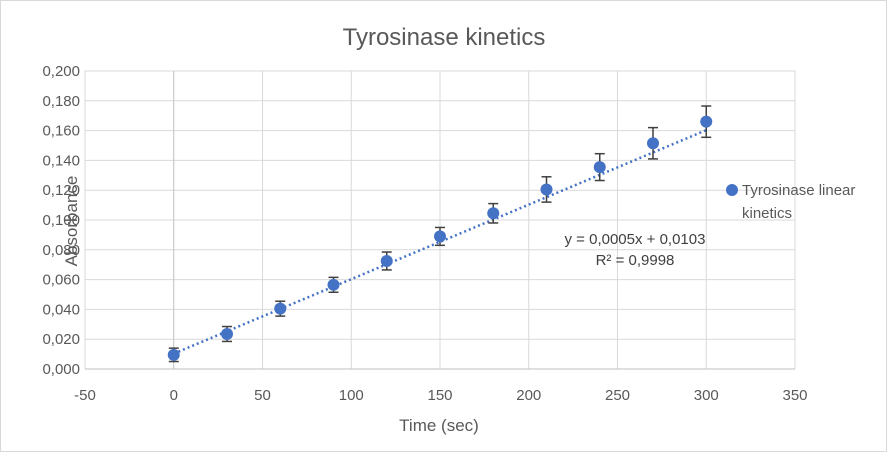  What do you see at coordinates (617, 395) in the screenshot?
I see `x-tick-label: 250` at bounding box center [617, 395].